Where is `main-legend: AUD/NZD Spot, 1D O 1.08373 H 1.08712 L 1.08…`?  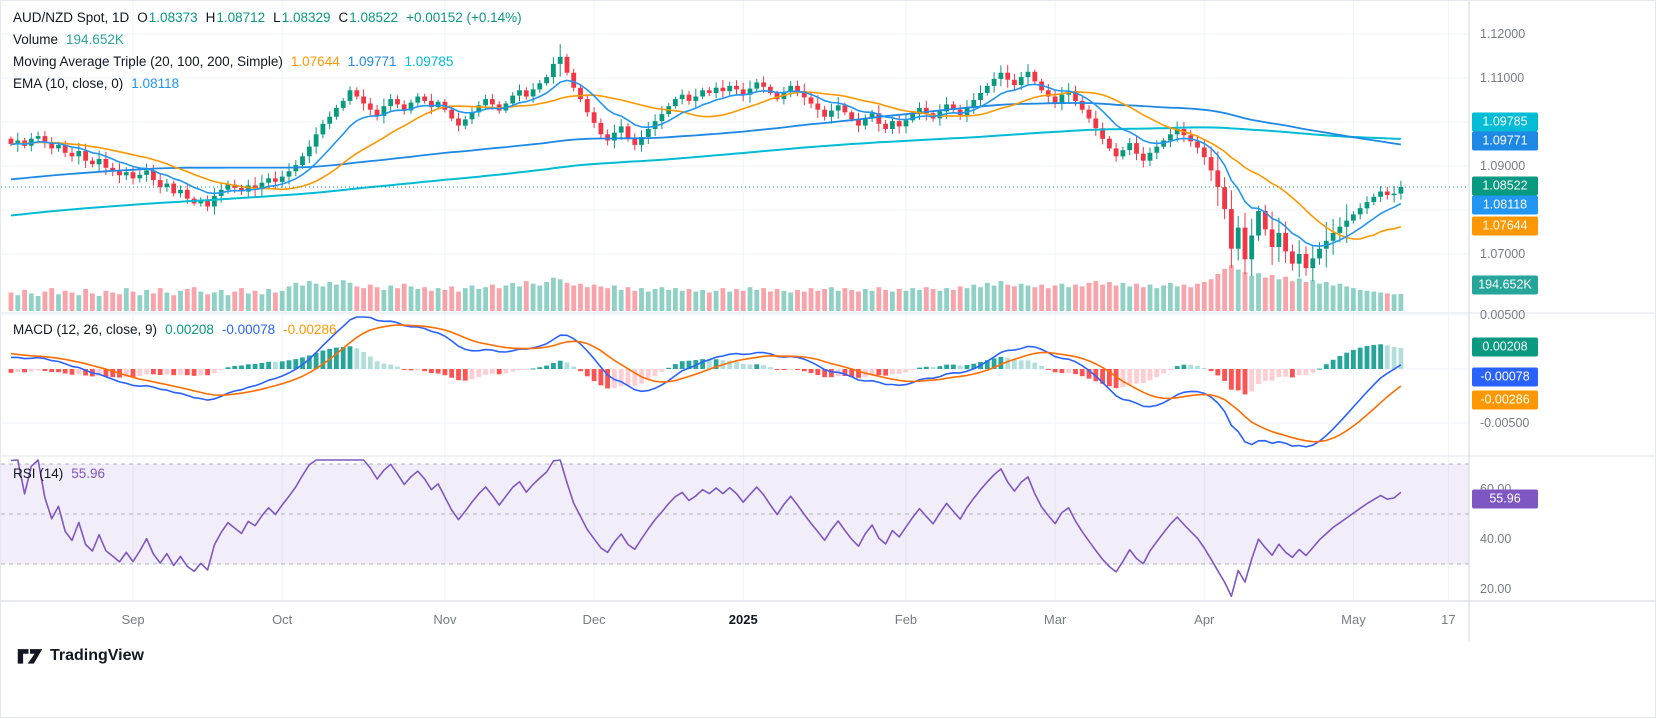
main-legend: AUD/NZD Spot, 1D O 1.08373 H 1.08712 L 1.08… is located at coordinates (267, 50).